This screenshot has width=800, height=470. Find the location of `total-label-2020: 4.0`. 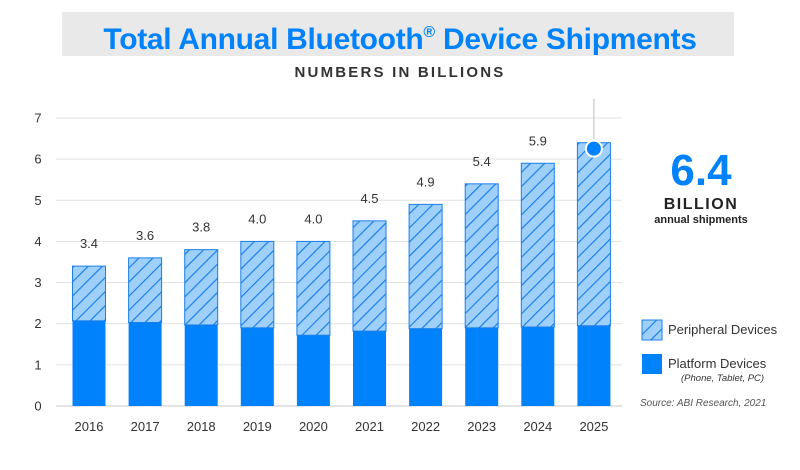

total-label-2020: 4.0 is located at coordinates (313, 218).